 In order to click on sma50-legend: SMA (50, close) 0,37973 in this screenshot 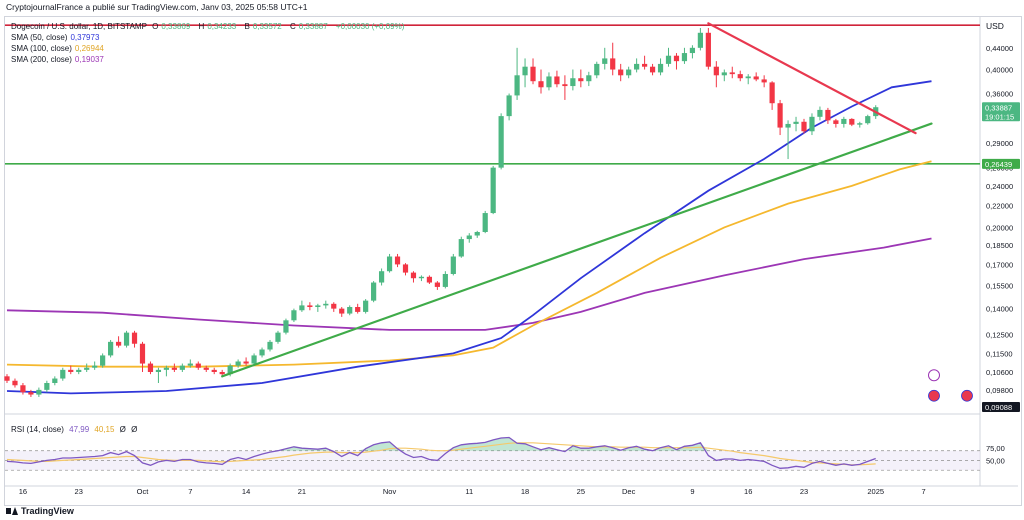, I will do `click(55, 37)`.